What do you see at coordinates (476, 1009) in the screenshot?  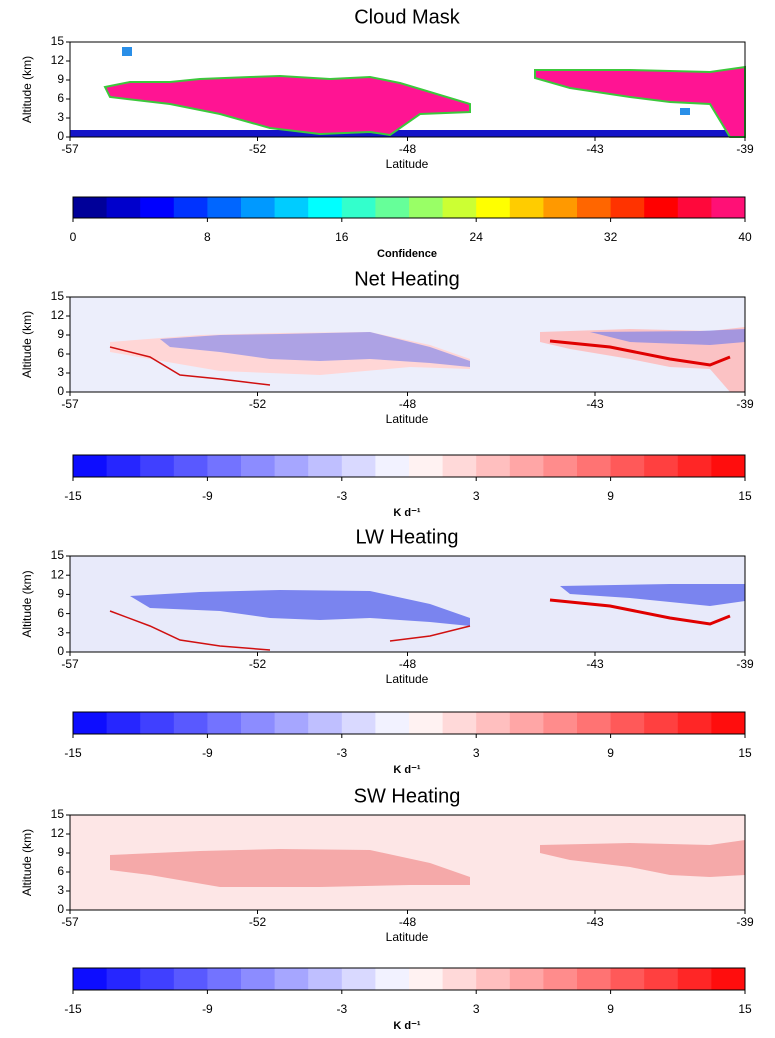 I see `colorbar-tick-label: 3` at bounding box center [476, 1009].